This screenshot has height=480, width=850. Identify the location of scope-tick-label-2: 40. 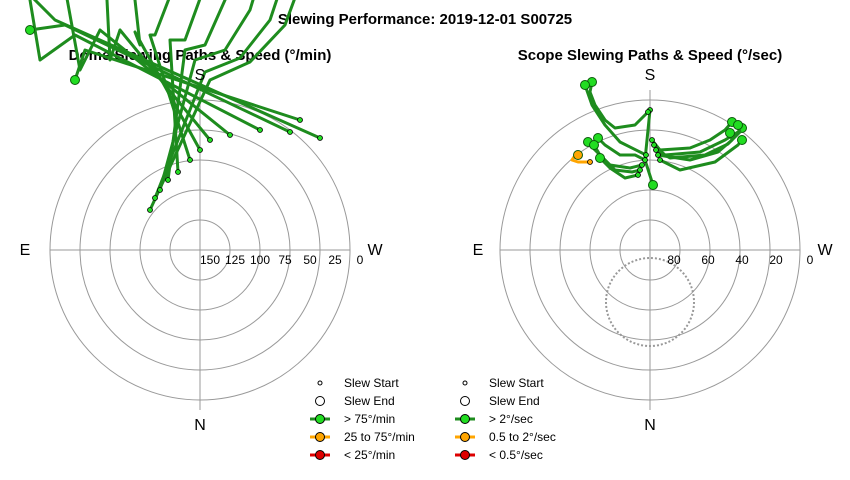
(742, 260).